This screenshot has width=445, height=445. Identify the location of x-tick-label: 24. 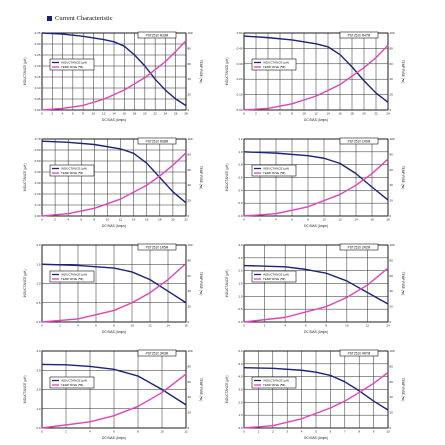
(166, 114).